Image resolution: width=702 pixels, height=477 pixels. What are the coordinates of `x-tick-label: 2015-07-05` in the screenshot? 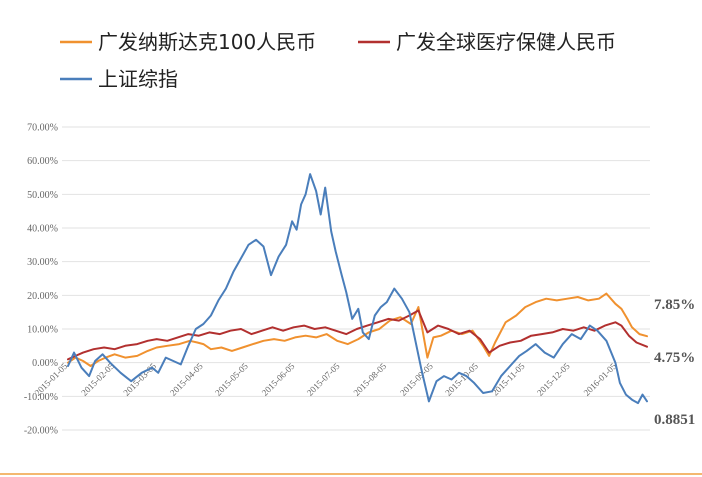 It's located at (323, 379).